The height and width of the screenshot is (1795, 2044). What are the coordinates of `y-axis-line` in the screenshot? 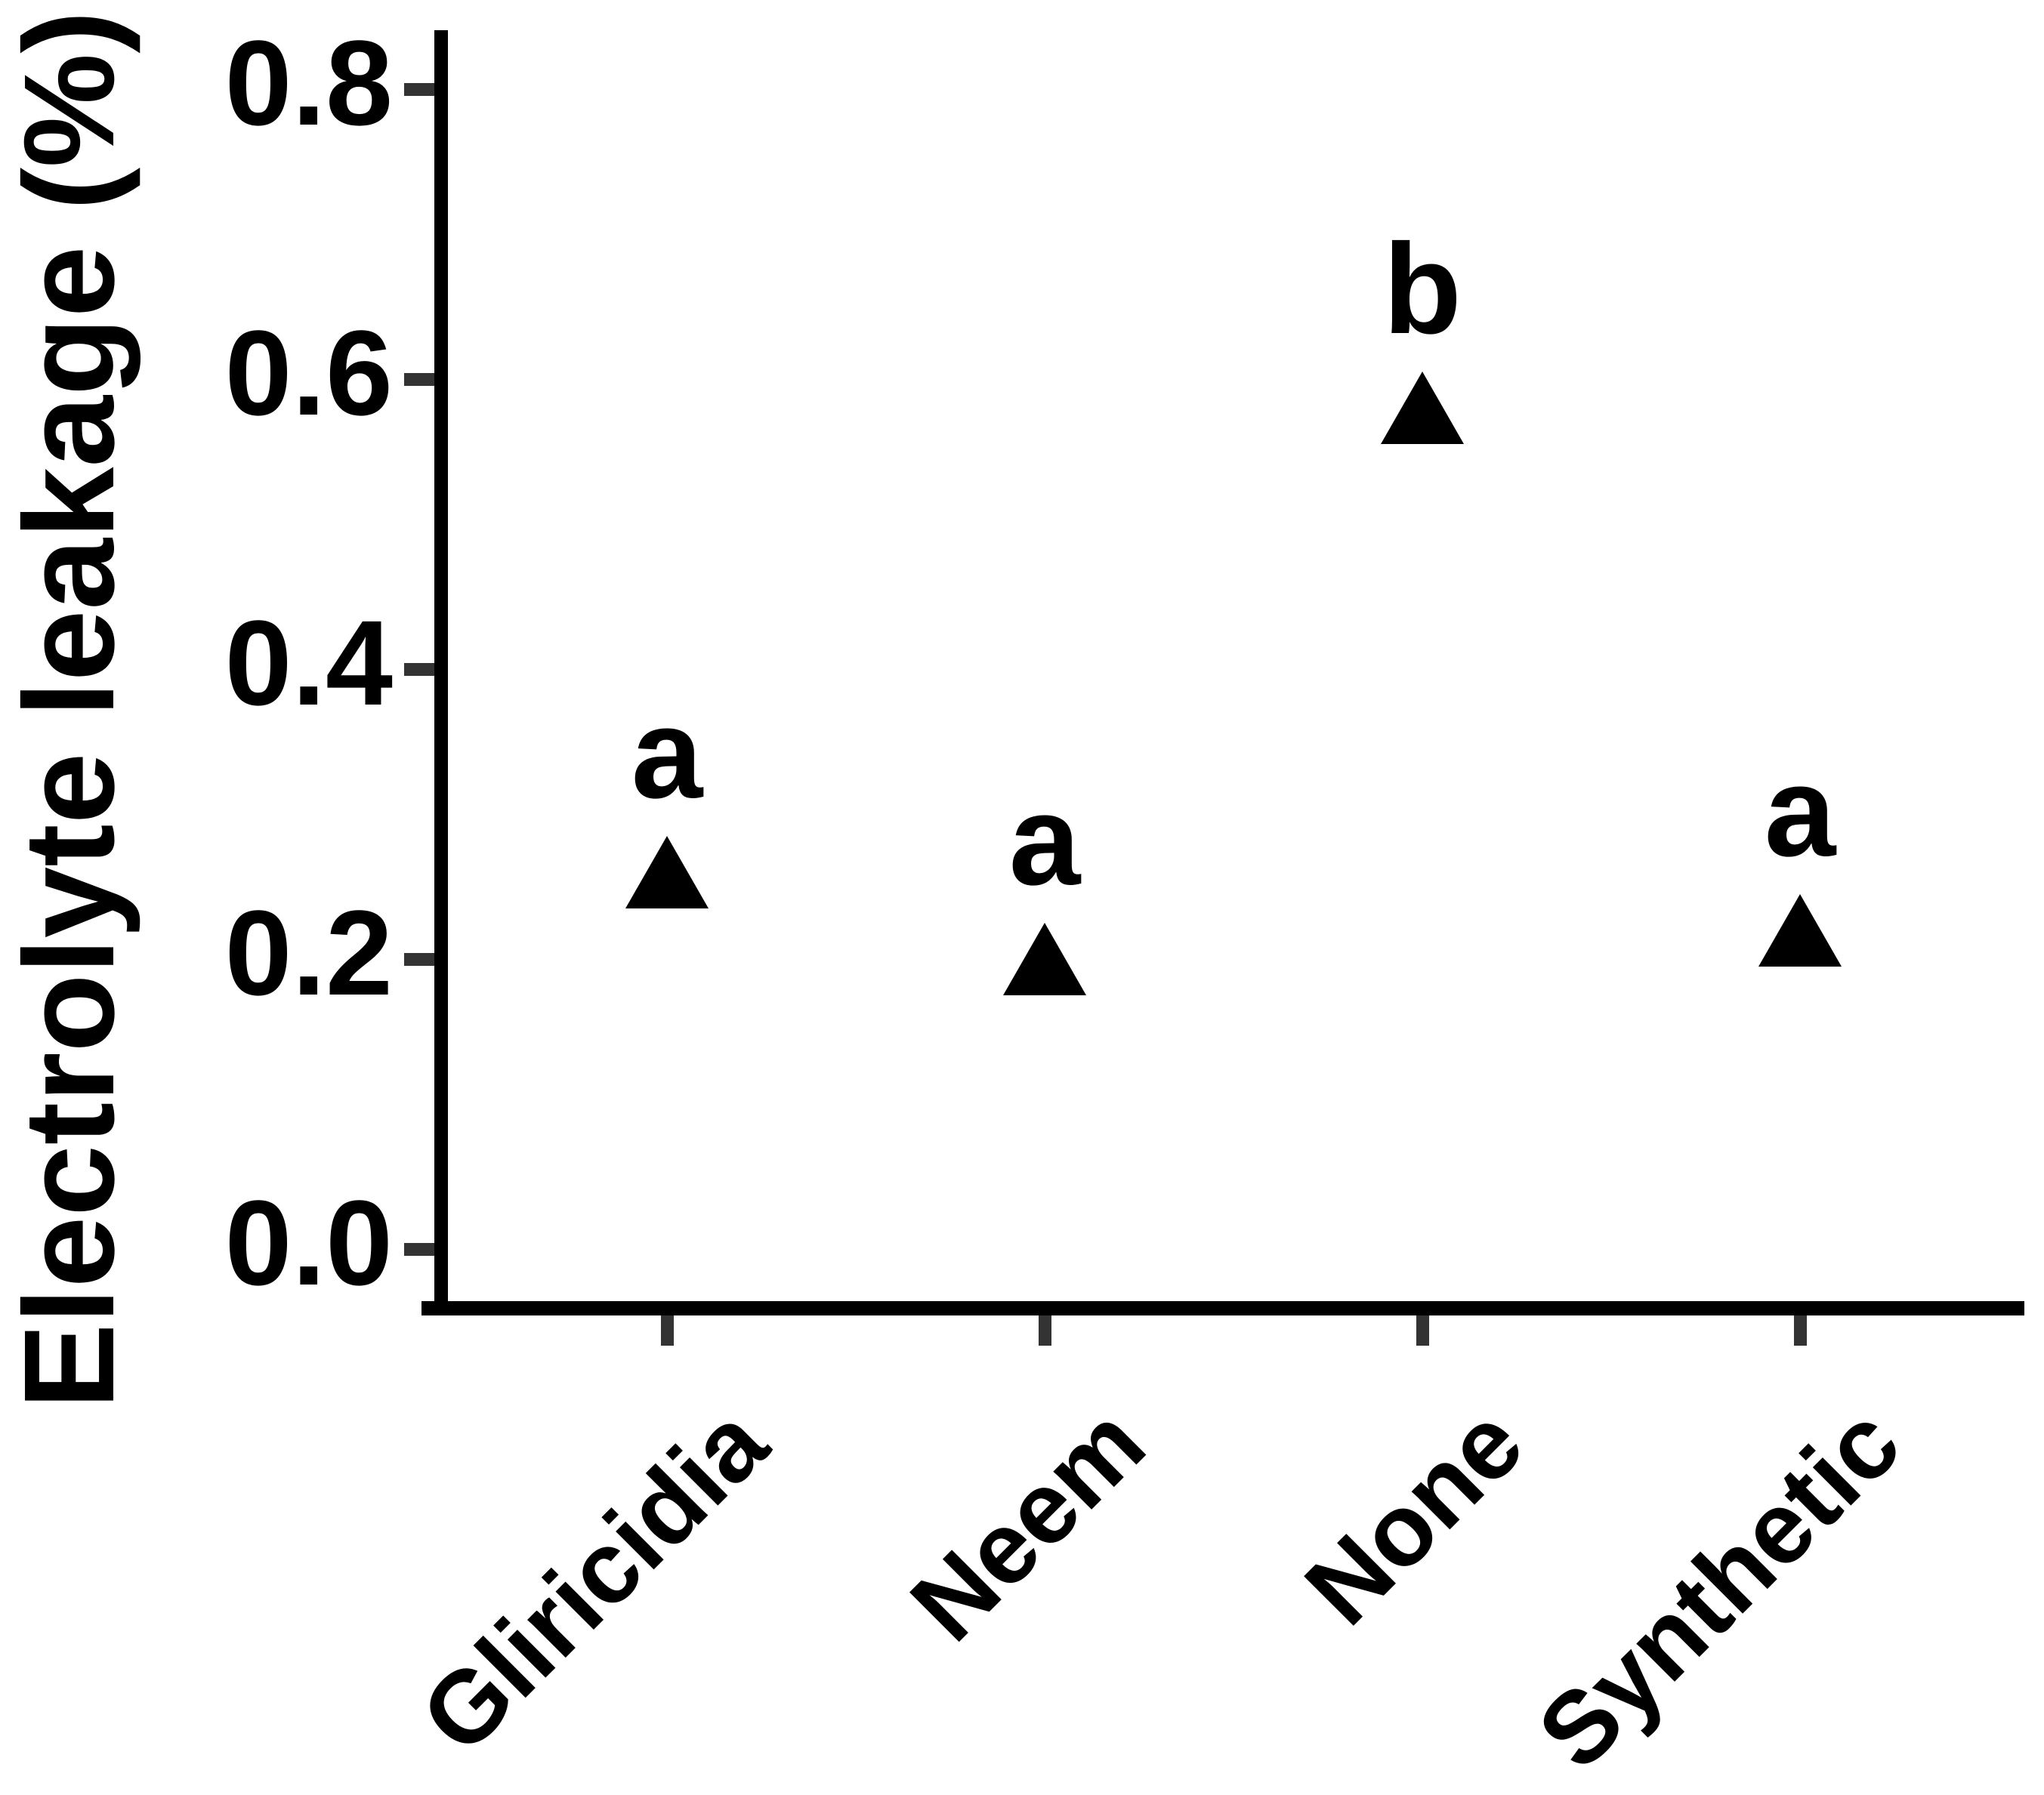 It's located at (441, 672).